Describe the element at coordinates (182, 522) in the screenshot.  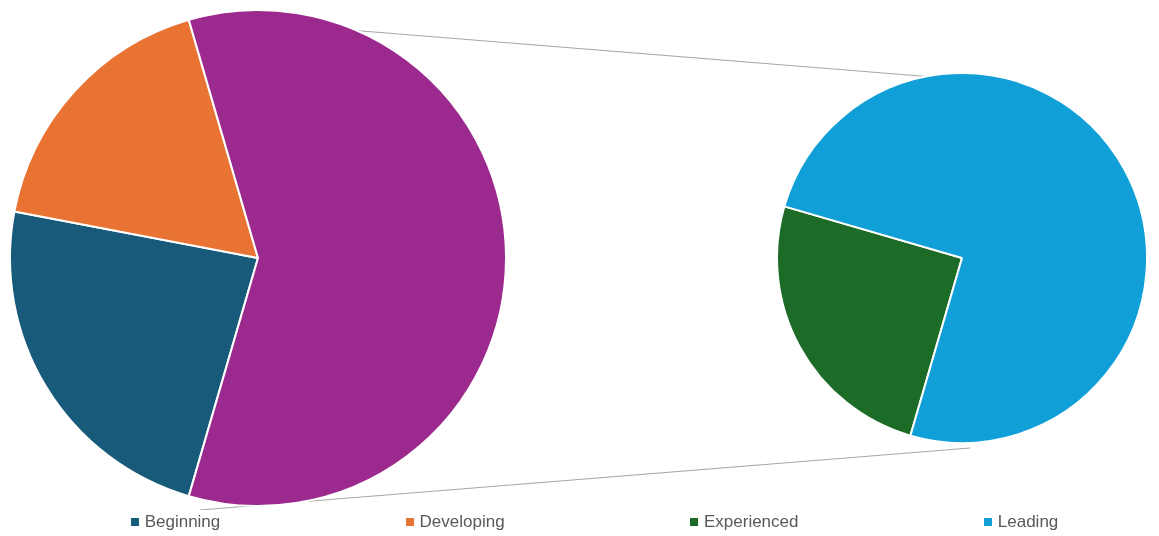
I see `legend-label: Beginning` at that location.